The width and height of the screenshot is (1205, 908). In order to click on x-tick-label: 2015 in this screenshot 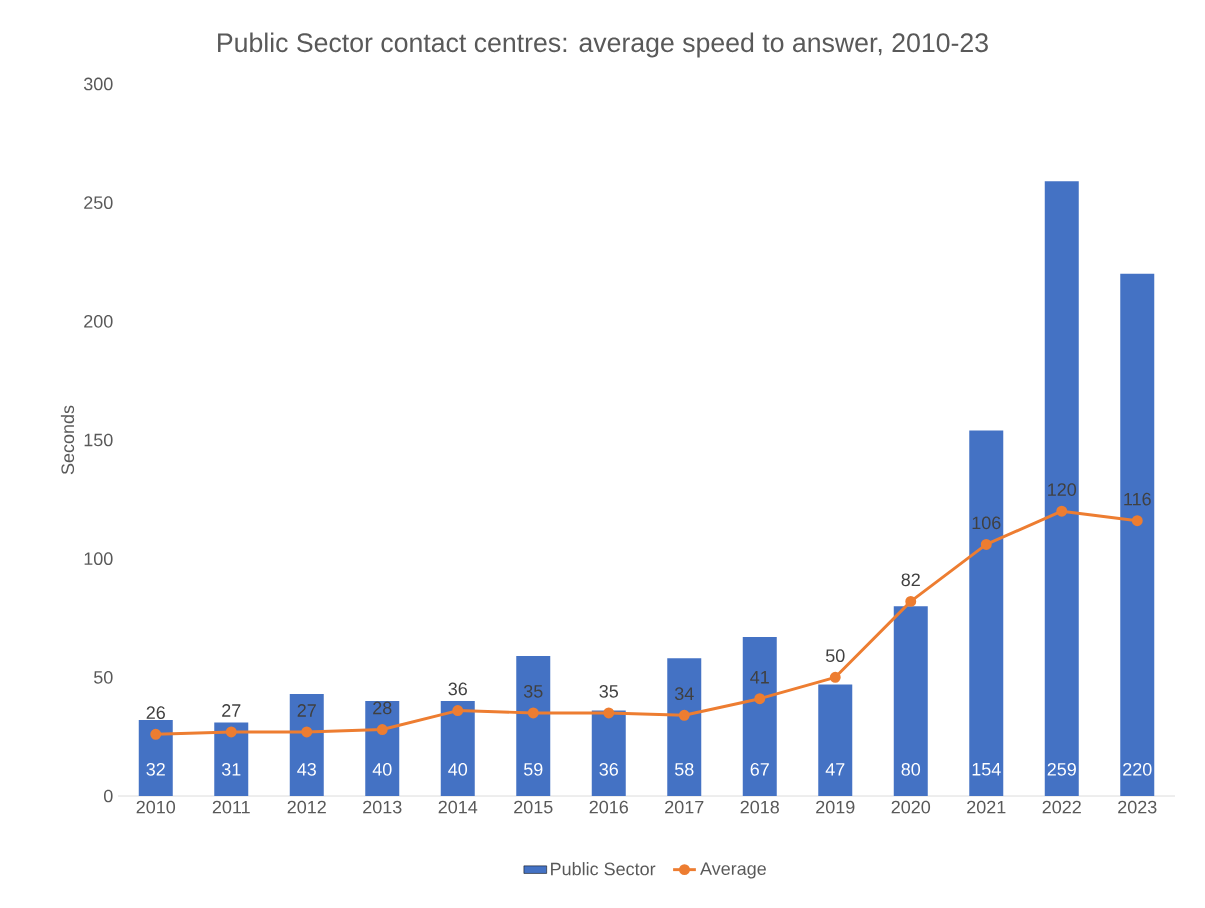, I will do `click(533, 807)`.